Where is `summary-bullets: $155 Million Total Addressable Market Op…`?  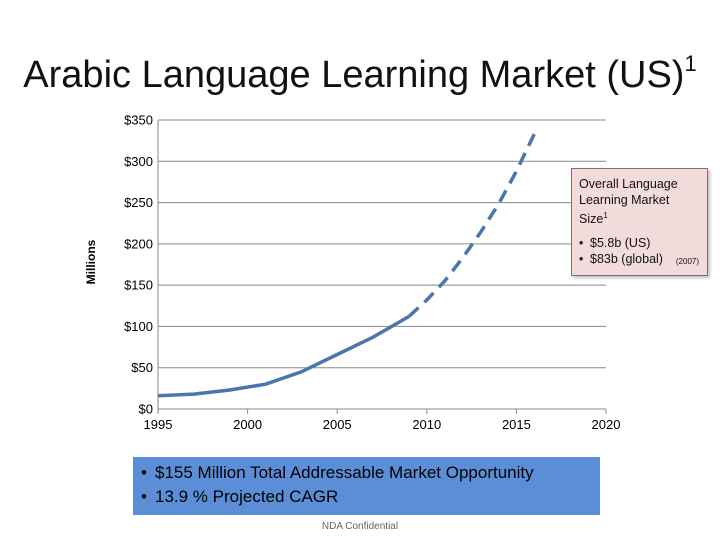
summary-bullets: $155 Million Total Addressable Market Op… is located at coordinates (370, 485).